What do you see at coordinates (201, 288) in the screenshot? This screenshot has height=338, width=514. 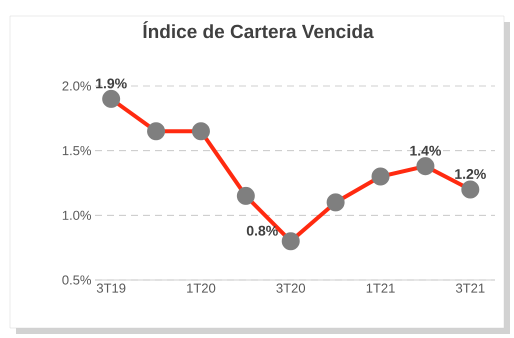 I see `x-tick-label: 1T20` at bounding box center [201, 288].